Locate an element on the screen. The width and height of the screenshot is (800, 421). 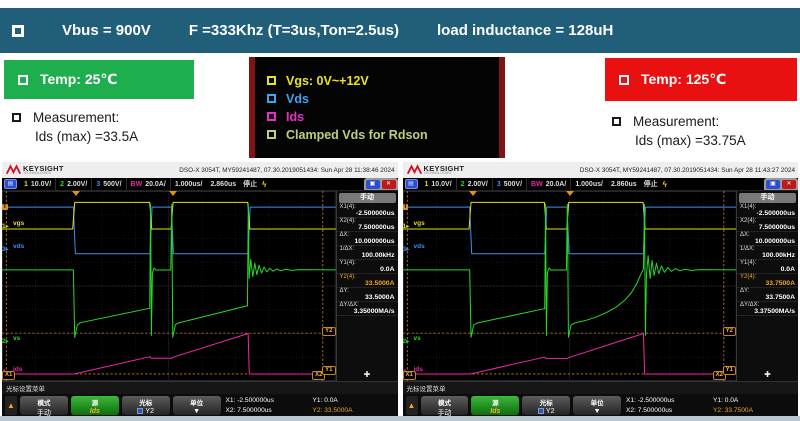
readout-y2: Y2(4): 33.7500A is located at coordinates (767, 281).